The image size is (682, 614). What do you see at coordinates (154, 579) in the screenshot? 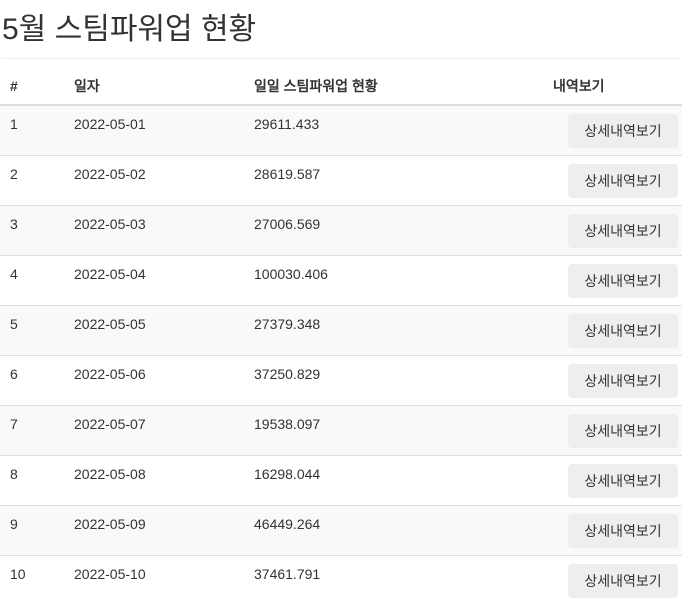
I see `row-date: 2022-05-10` at bounding box center [154, 579].